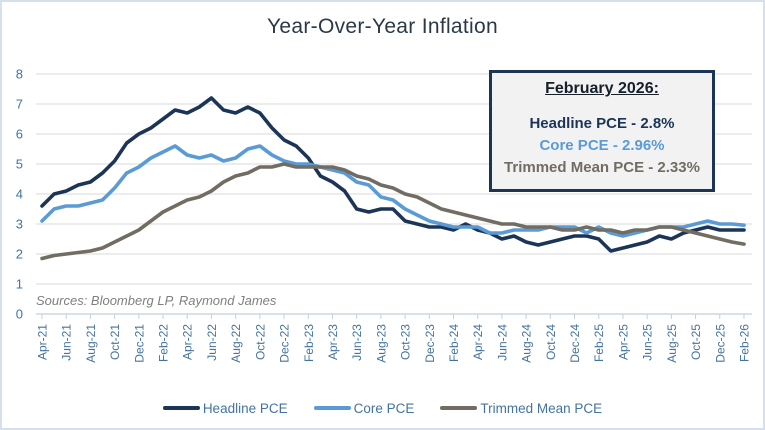 Image resolution: width=765 pixels, height=430 pixels. Describe the element at coordinates (212, 342) in the screenshot. I see `svg-text: Jun-22` at that location.